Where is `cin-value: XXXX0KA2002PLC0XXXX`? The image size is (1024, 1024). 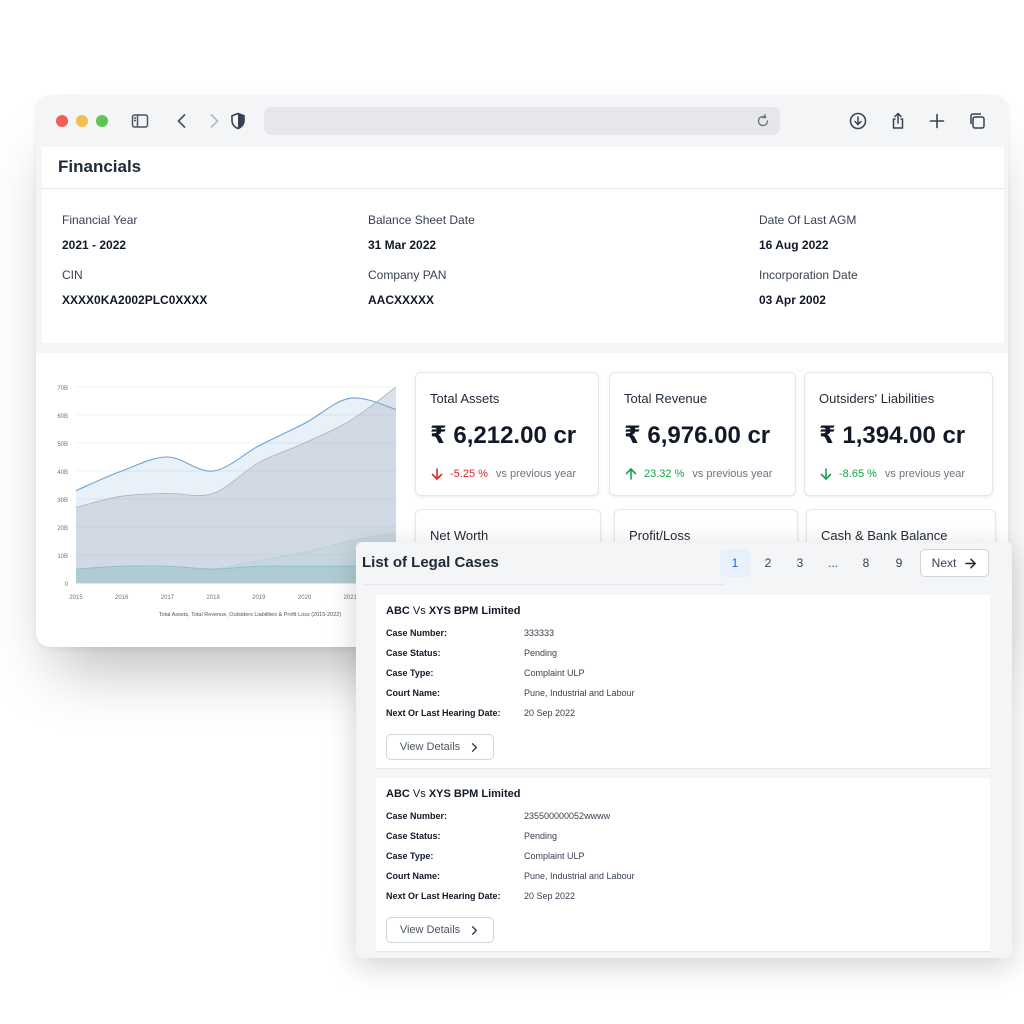 cin-value: XXXX0KA2002PLC0XXXX is located at coordinates (135, 300).